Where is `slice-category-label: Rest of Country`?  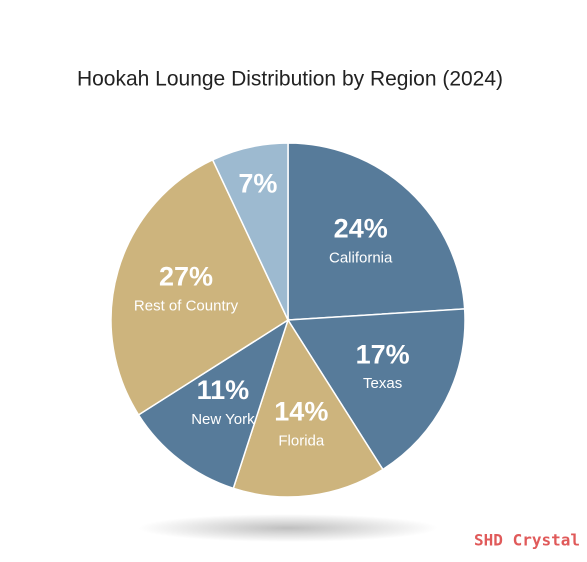
slice-category-label: Rest of Country is located at coordinates (186, 305).